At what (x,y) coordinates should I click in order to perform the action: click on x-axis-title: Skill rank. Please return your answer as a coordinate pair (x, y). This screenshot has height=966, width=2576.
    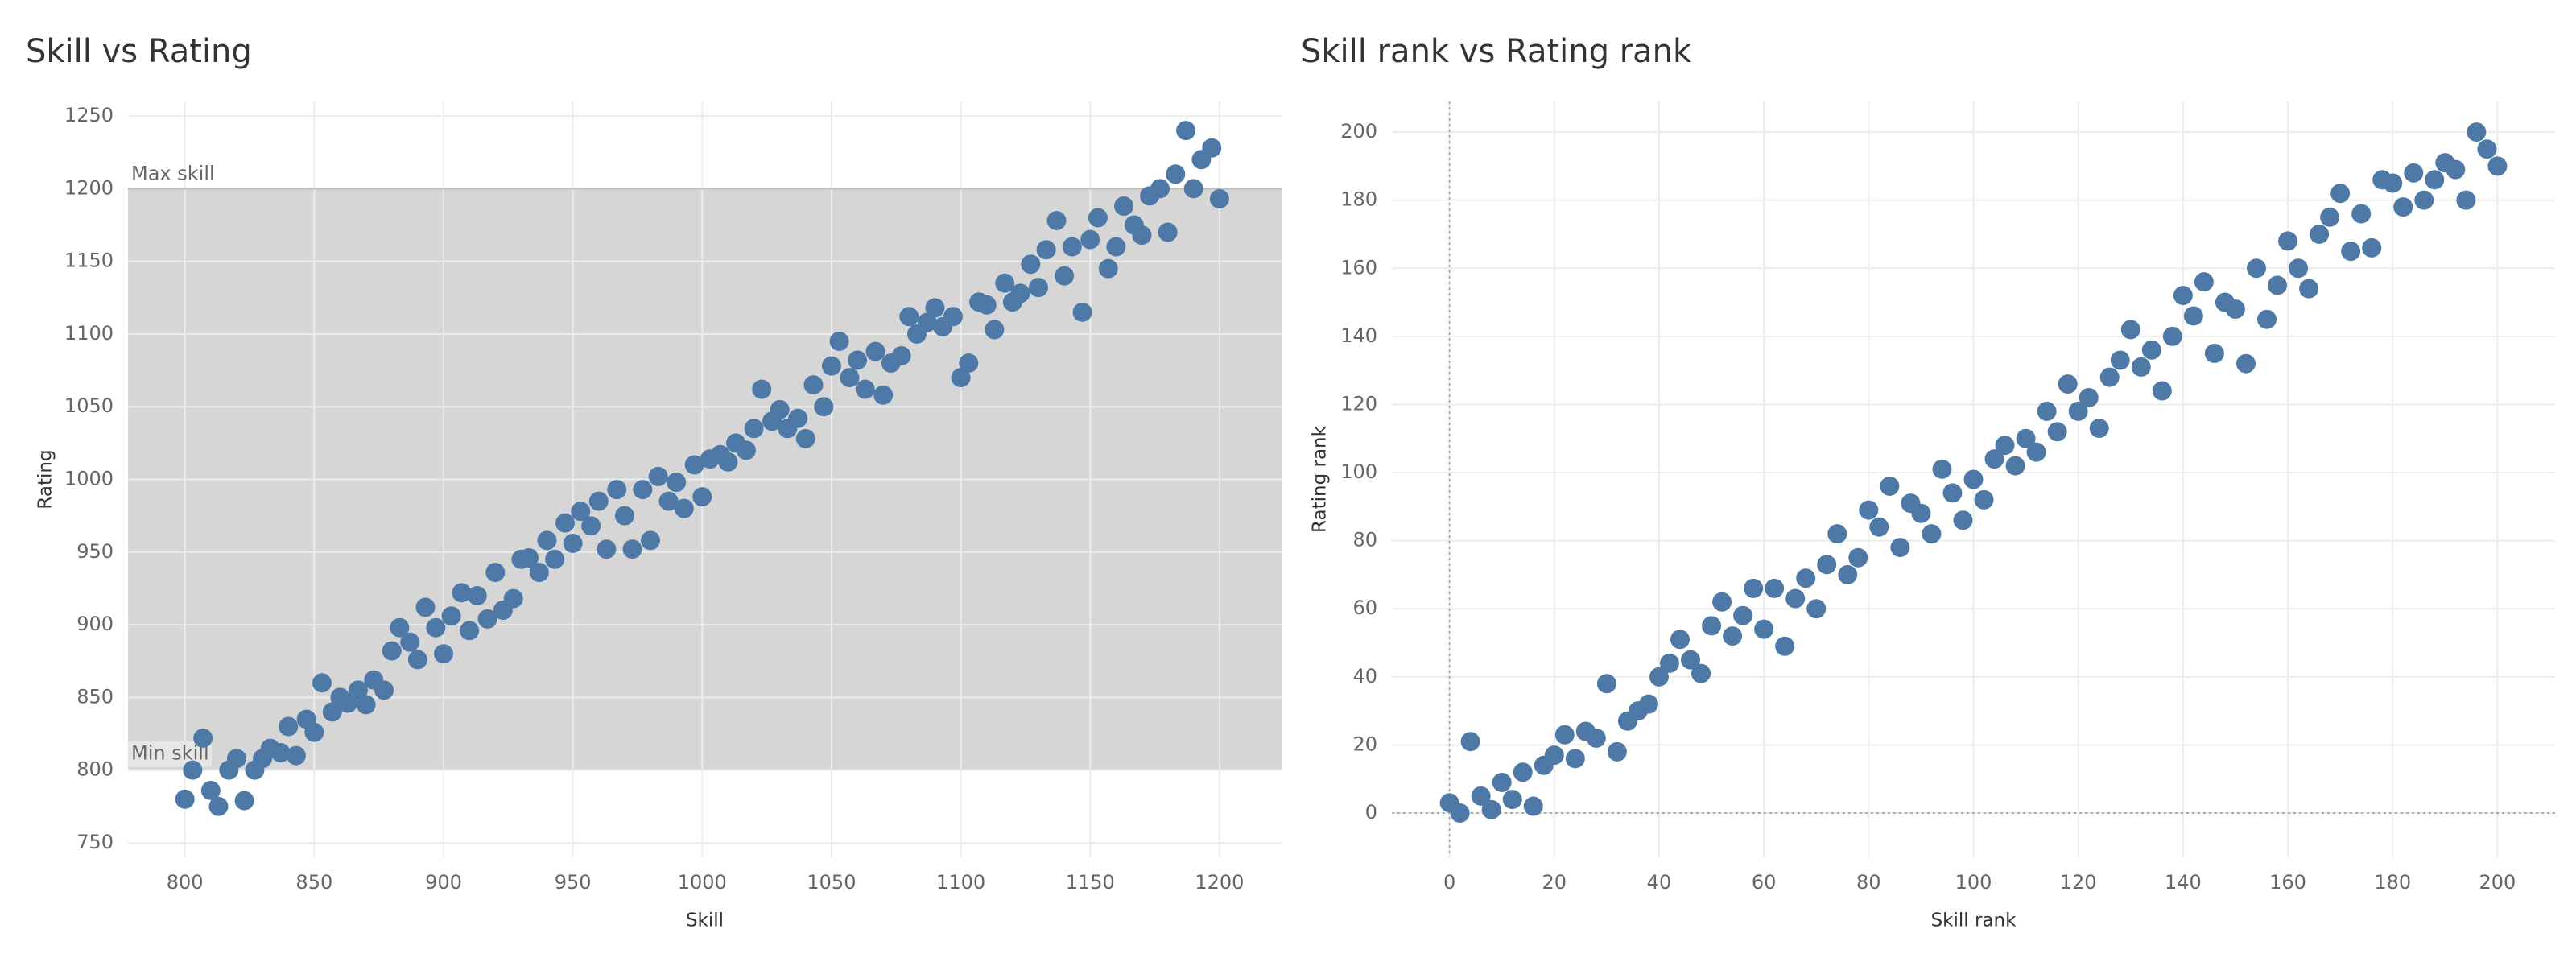
    Looking at the image, I should click on (1974, 920).